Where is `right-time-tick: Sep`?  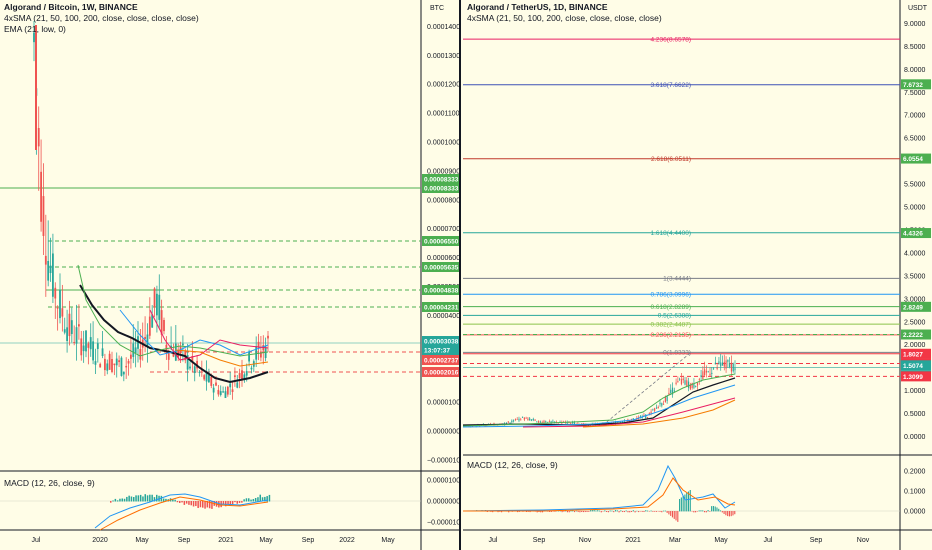
right-time-tick: Sep is located at coordinates (816, 540).